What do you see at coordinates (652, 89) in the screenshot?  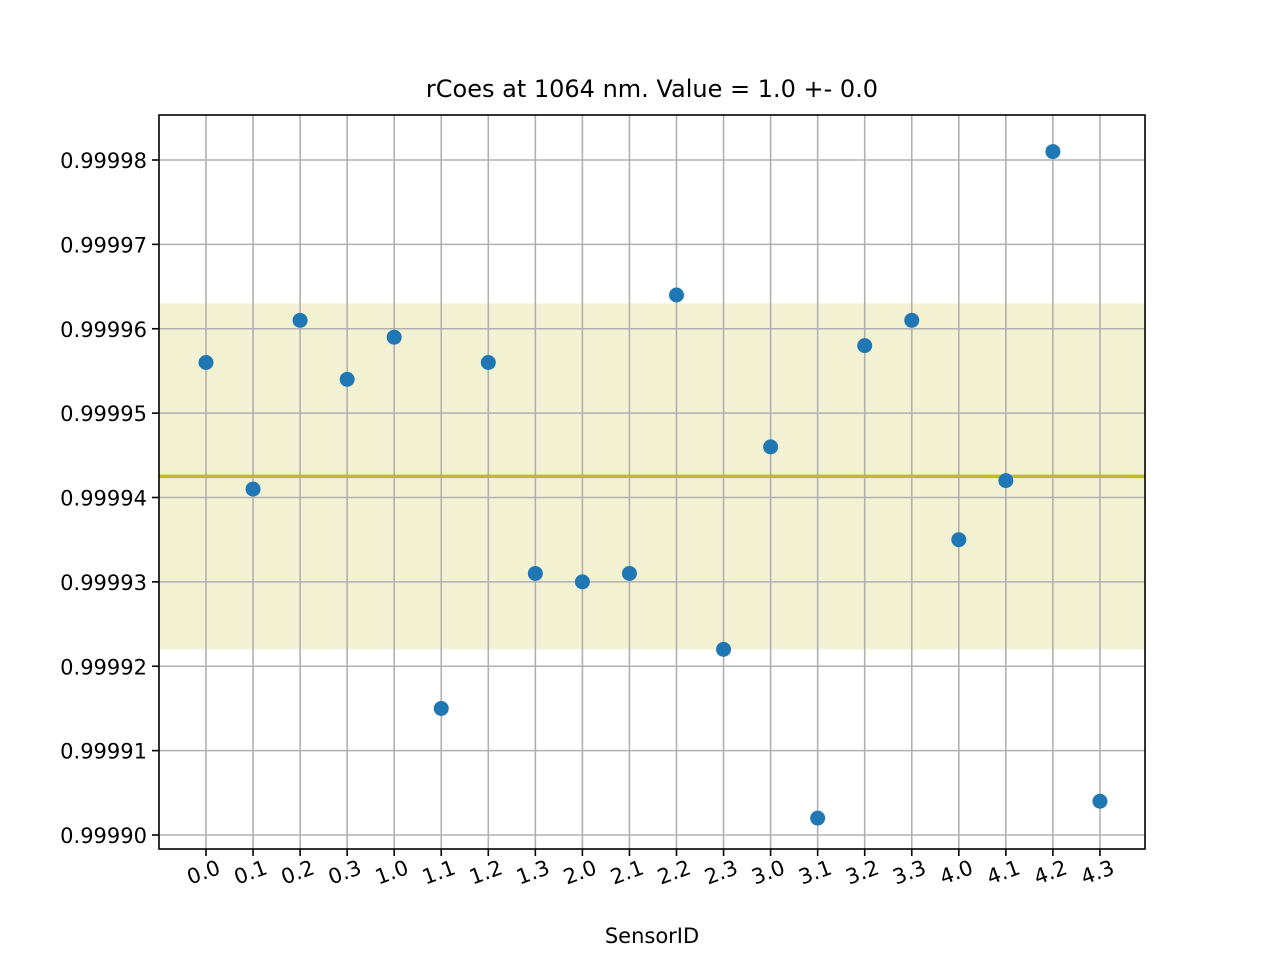 I see `chart-title: rCoes at 1064 nm. Value = 1.0 +- 0.0` at bounding box center [652, 89].